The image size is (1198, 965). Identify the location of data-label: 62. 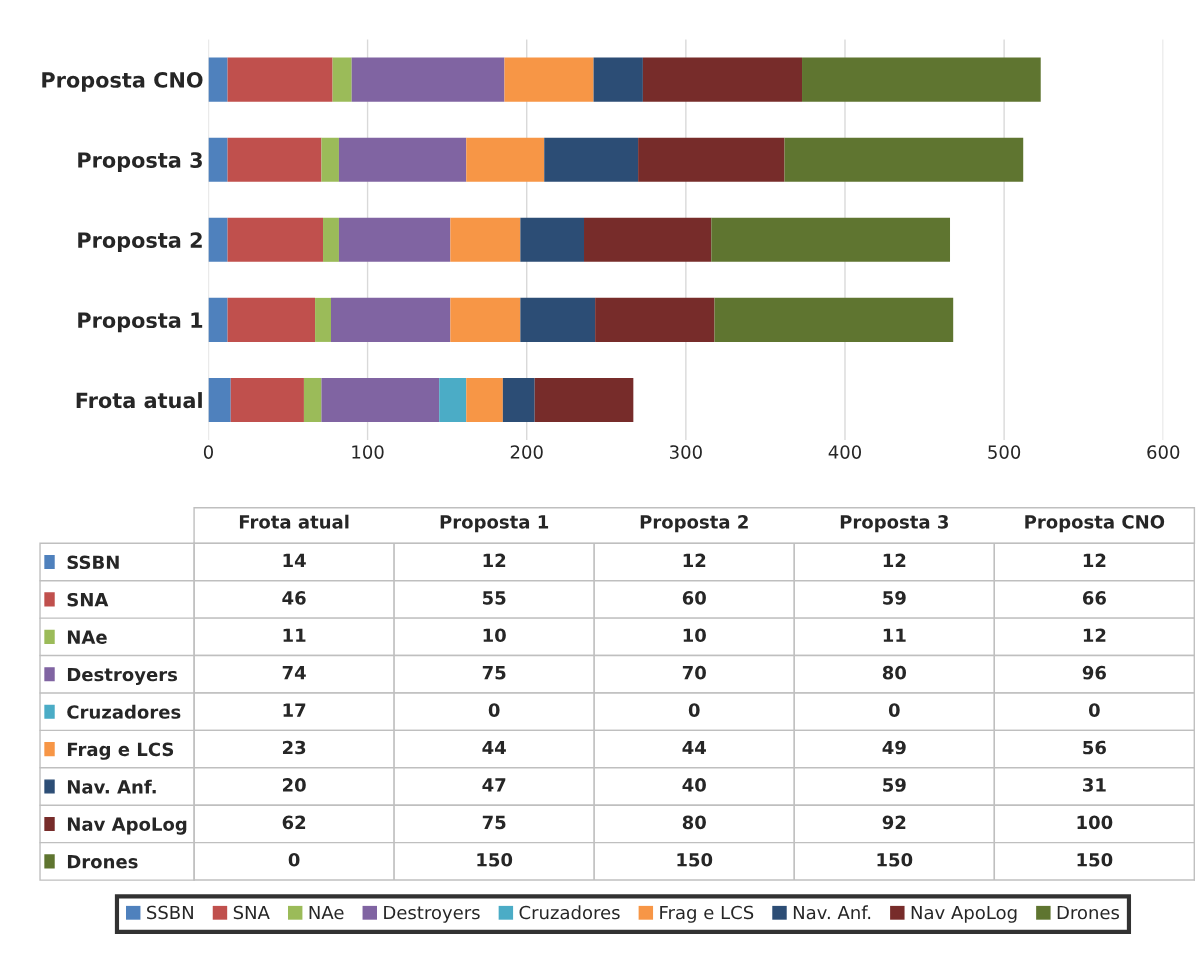
(294, 822).